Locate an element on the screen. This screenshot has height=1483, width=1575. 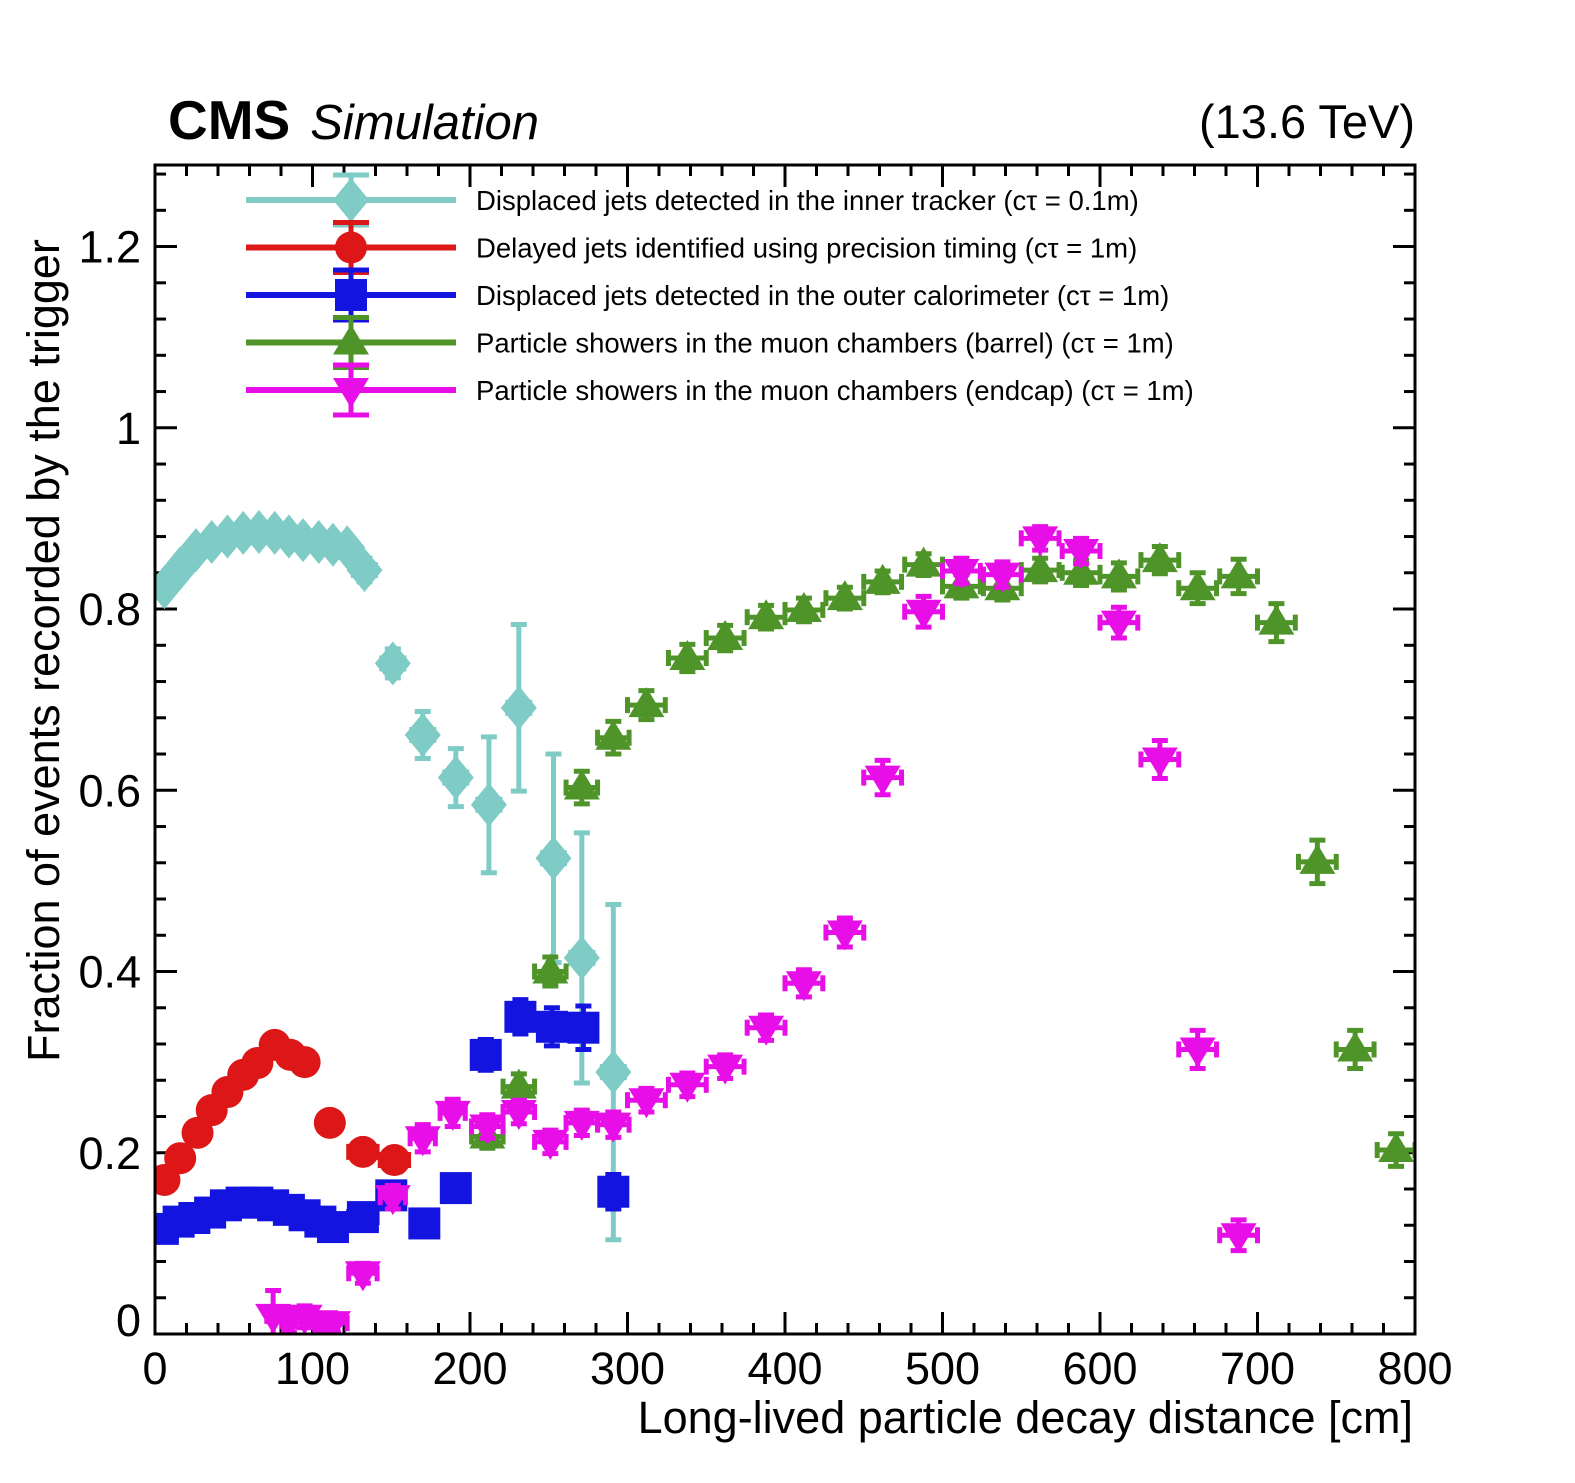
x-tick-label: 0 is located at coordinates (154, 1368).